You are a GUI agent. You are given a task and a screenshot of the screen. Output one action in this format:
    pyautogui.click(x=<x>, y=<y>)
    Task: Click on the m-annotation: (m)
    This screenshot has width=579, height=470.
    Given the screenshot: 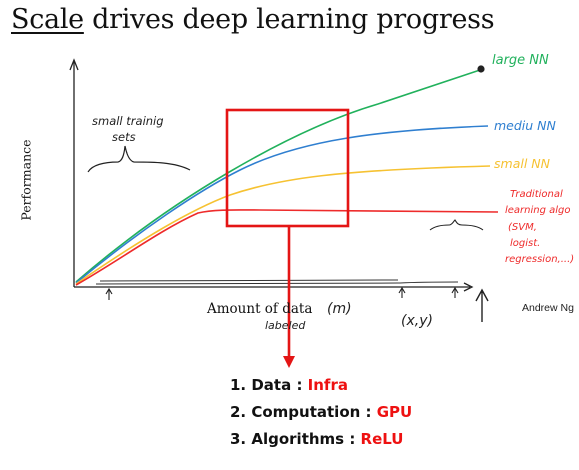 What is the action you would take?
    pyautogui.click(x=339, y=309)
    